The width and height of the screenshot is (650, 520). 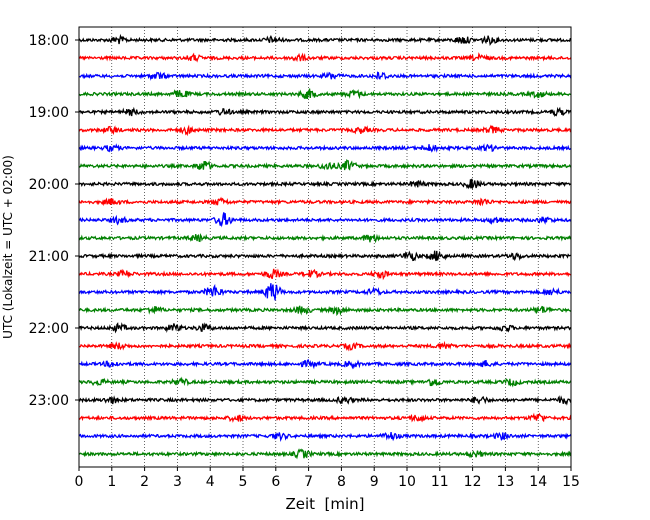 I want to click on x-axis-label: Zeit [min], so click(x=324, y=504).